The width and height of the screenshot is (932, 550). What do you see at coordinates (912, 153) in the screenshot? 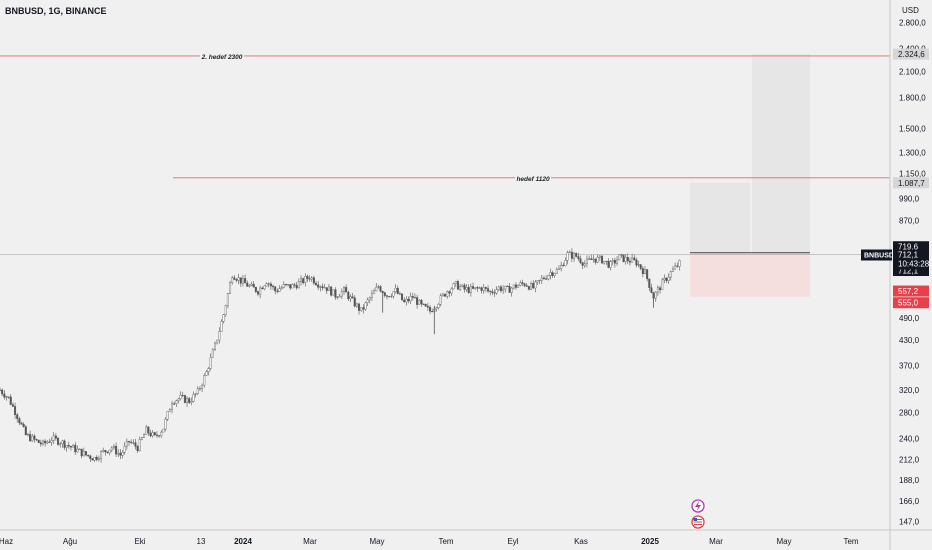
I see `y-tick-label: 1.300,0` at bounding box center [912, 153].